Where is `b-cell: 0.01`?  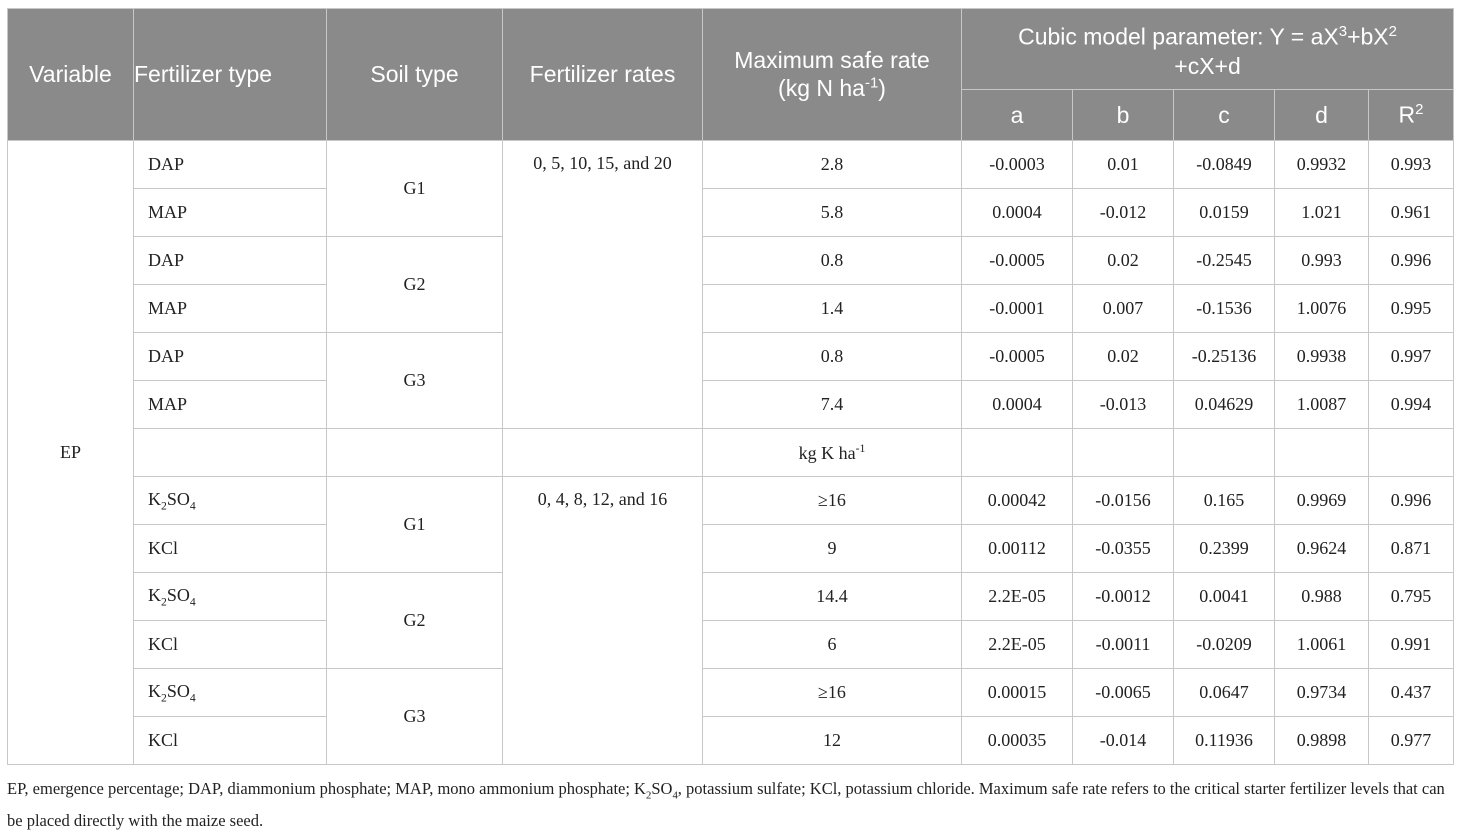
b-cell: 0.01 is located at coordinates (1123, 164).